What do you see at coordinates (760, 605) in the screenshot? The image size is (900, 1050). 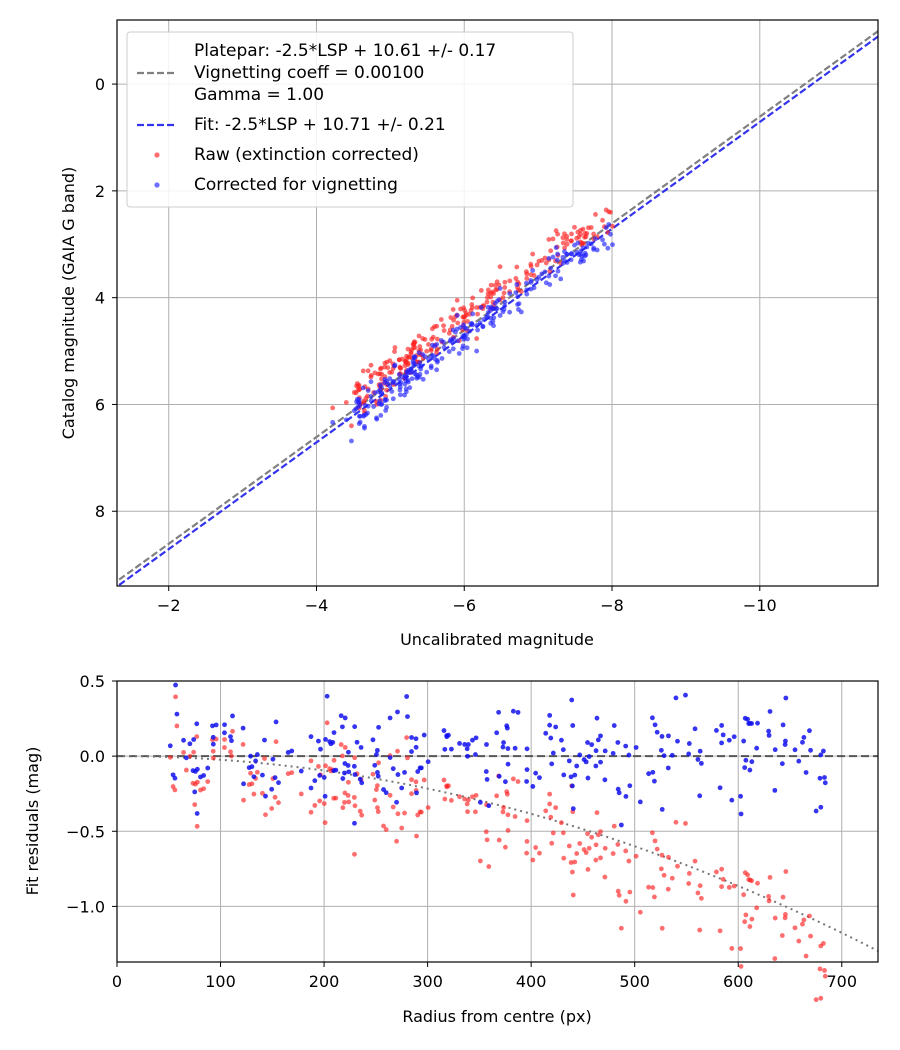 I see `top-x-tick-label: −10` at bounding box center [760, 605].